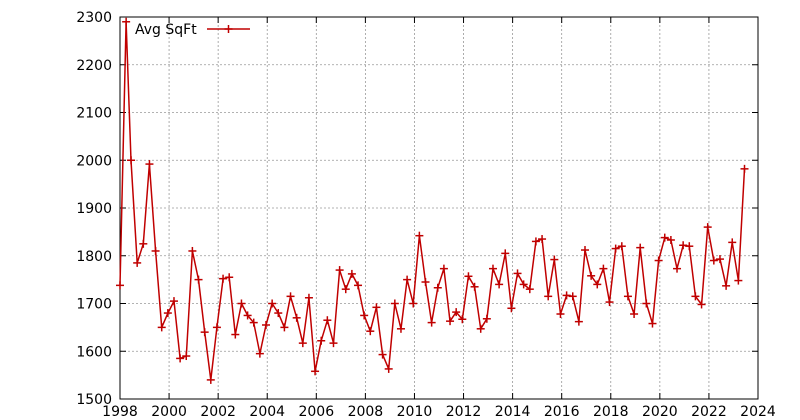 Image resolution: width=800 pixels, height=420 pixels. Describe the element at coordinates (94, 209) in the screenshot. I see `y-tick-label: 1900` at that location.